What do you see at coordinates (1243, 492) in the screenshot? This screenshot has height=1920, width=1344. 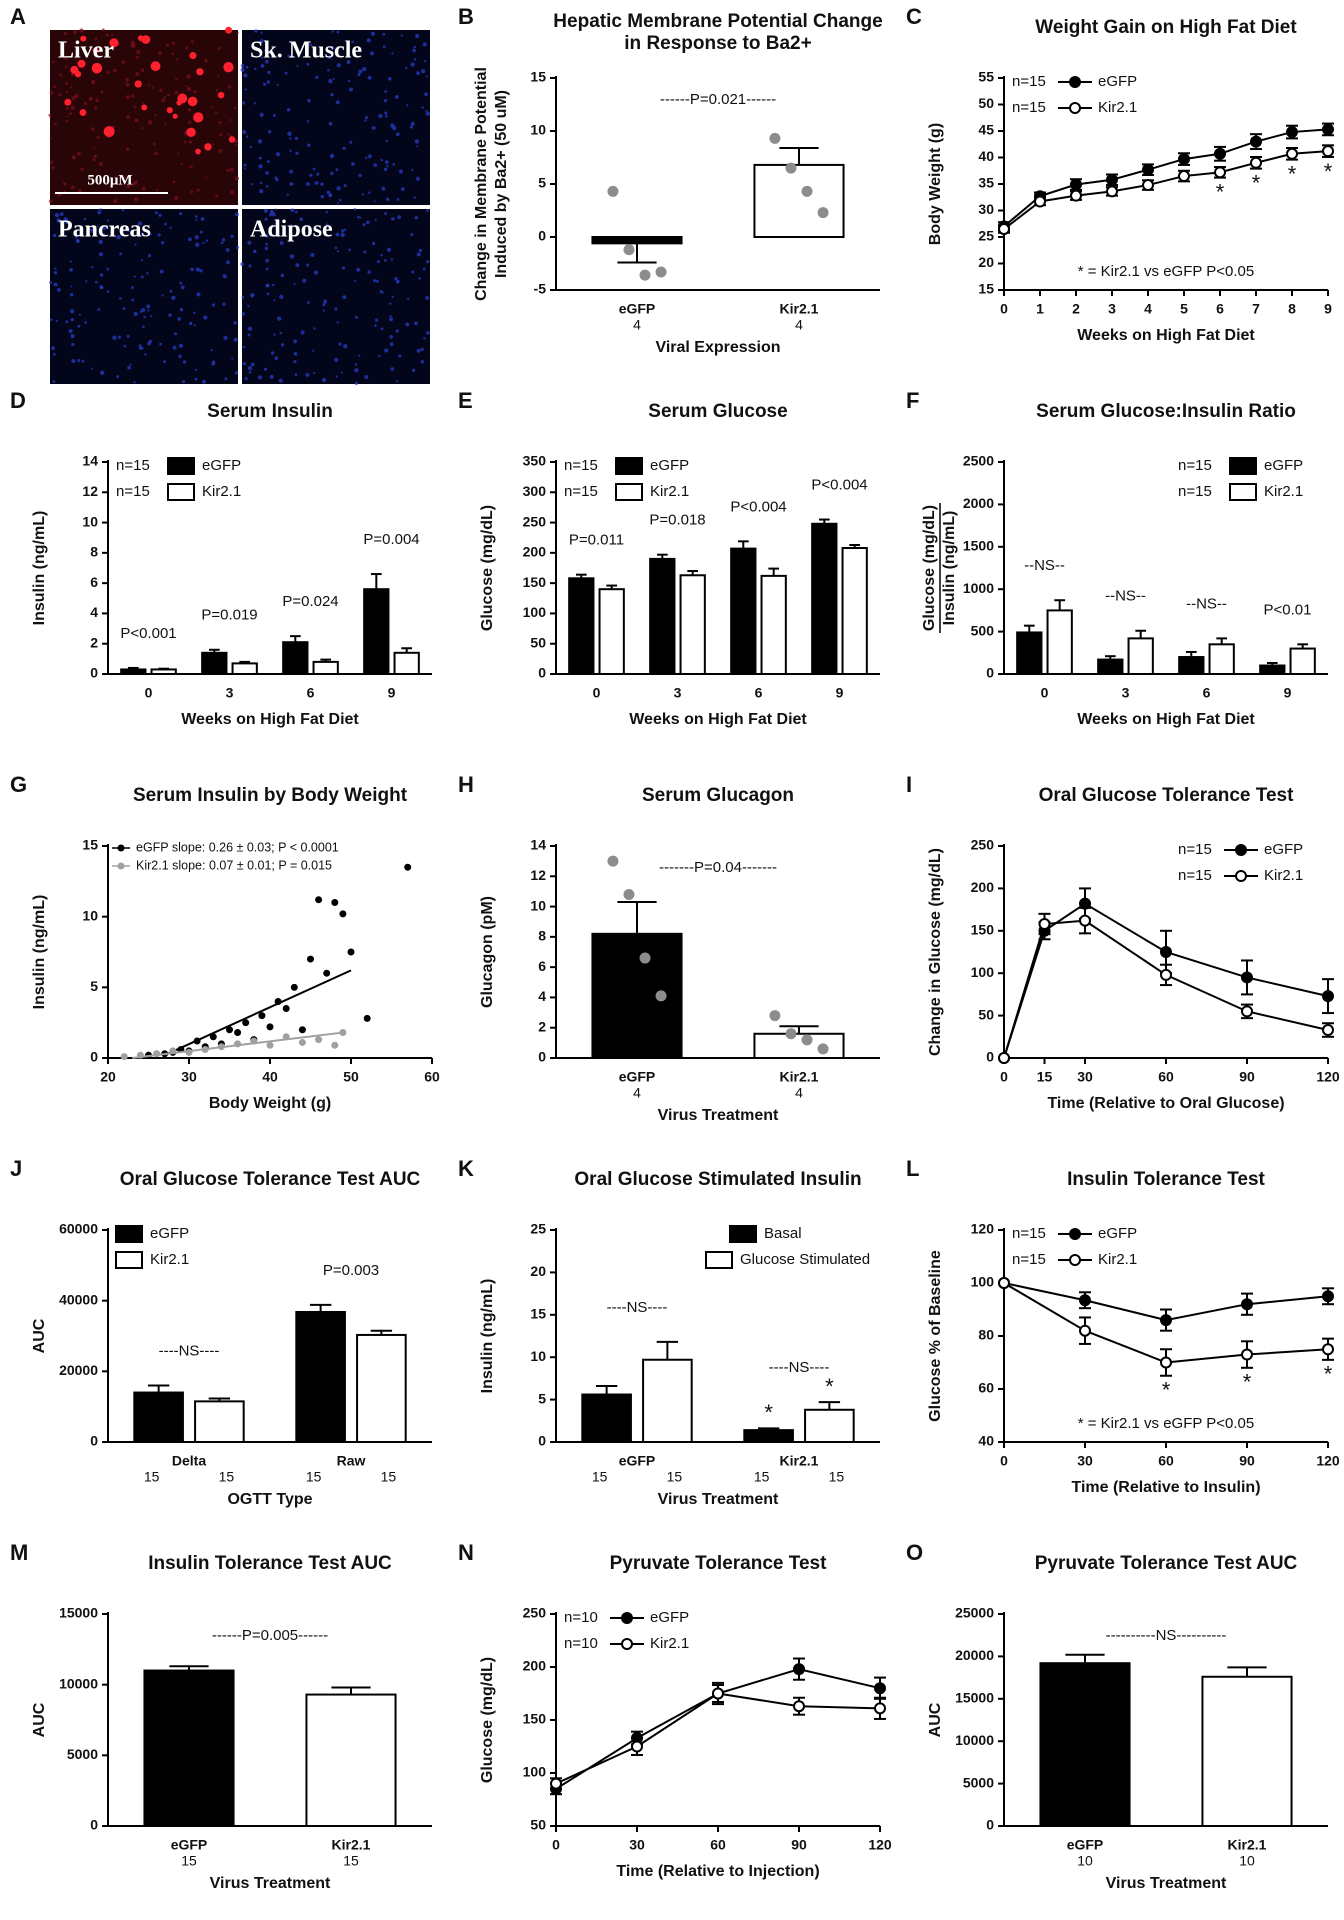 I see `legend-swatch` at bounding box center [1243, 492].